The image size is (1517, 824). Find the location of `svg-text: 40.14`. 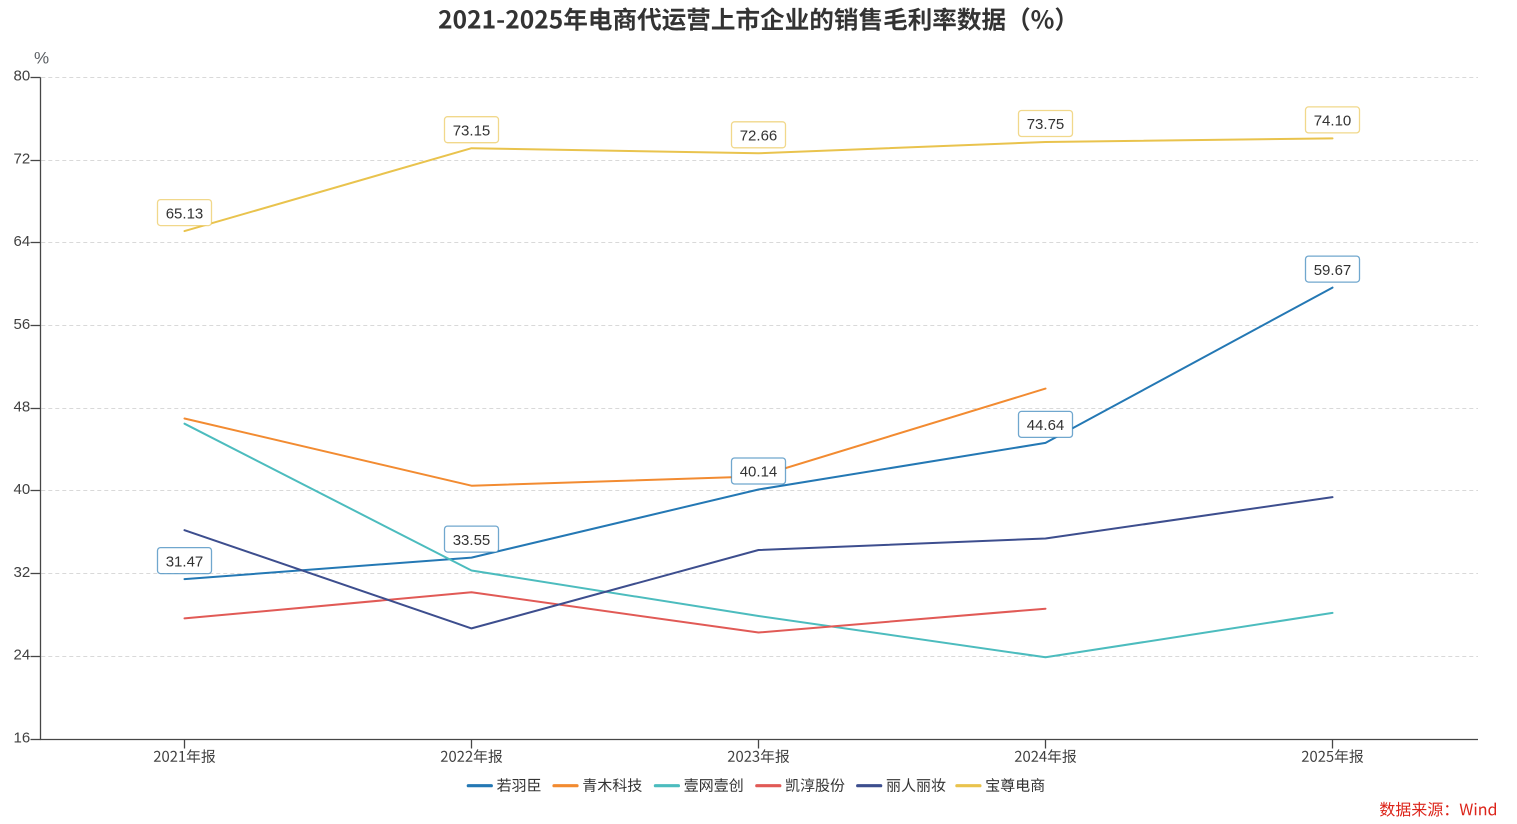

svg-text: 40.14 is located at coordinates (759, 472).